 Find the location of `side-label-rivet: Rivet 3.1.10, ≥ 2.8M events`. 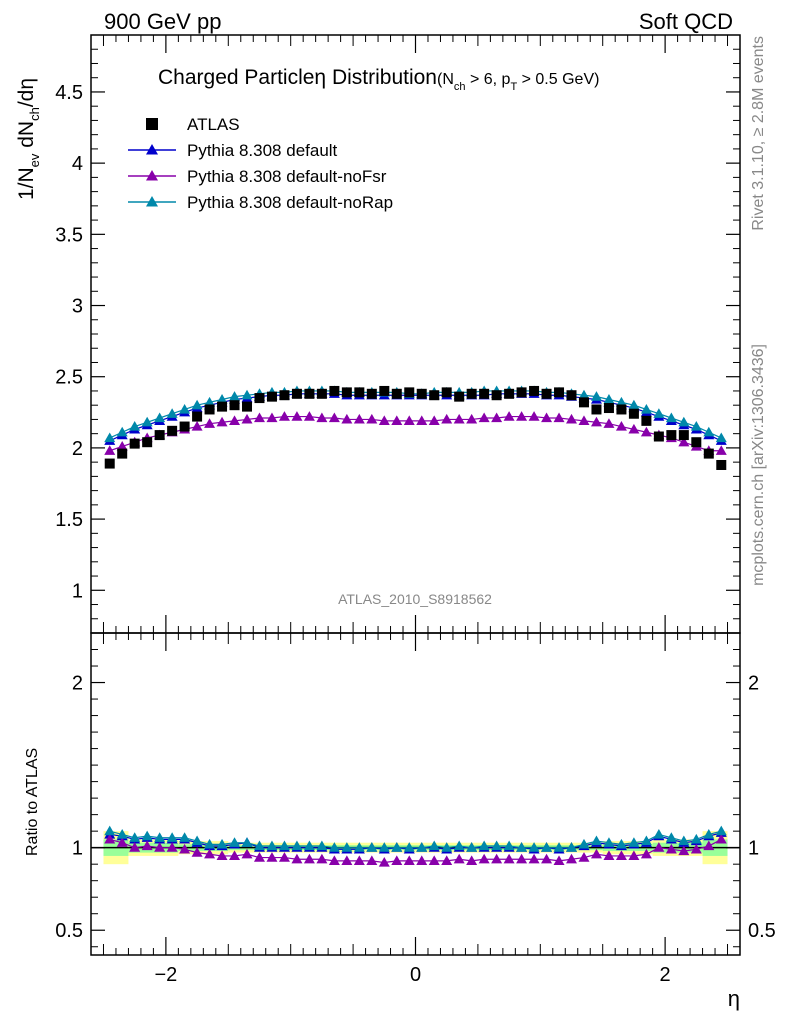

side-label-rivet: Rivet 3.1.10, ≥ 2.8M events is located at coordinates (758, 133).